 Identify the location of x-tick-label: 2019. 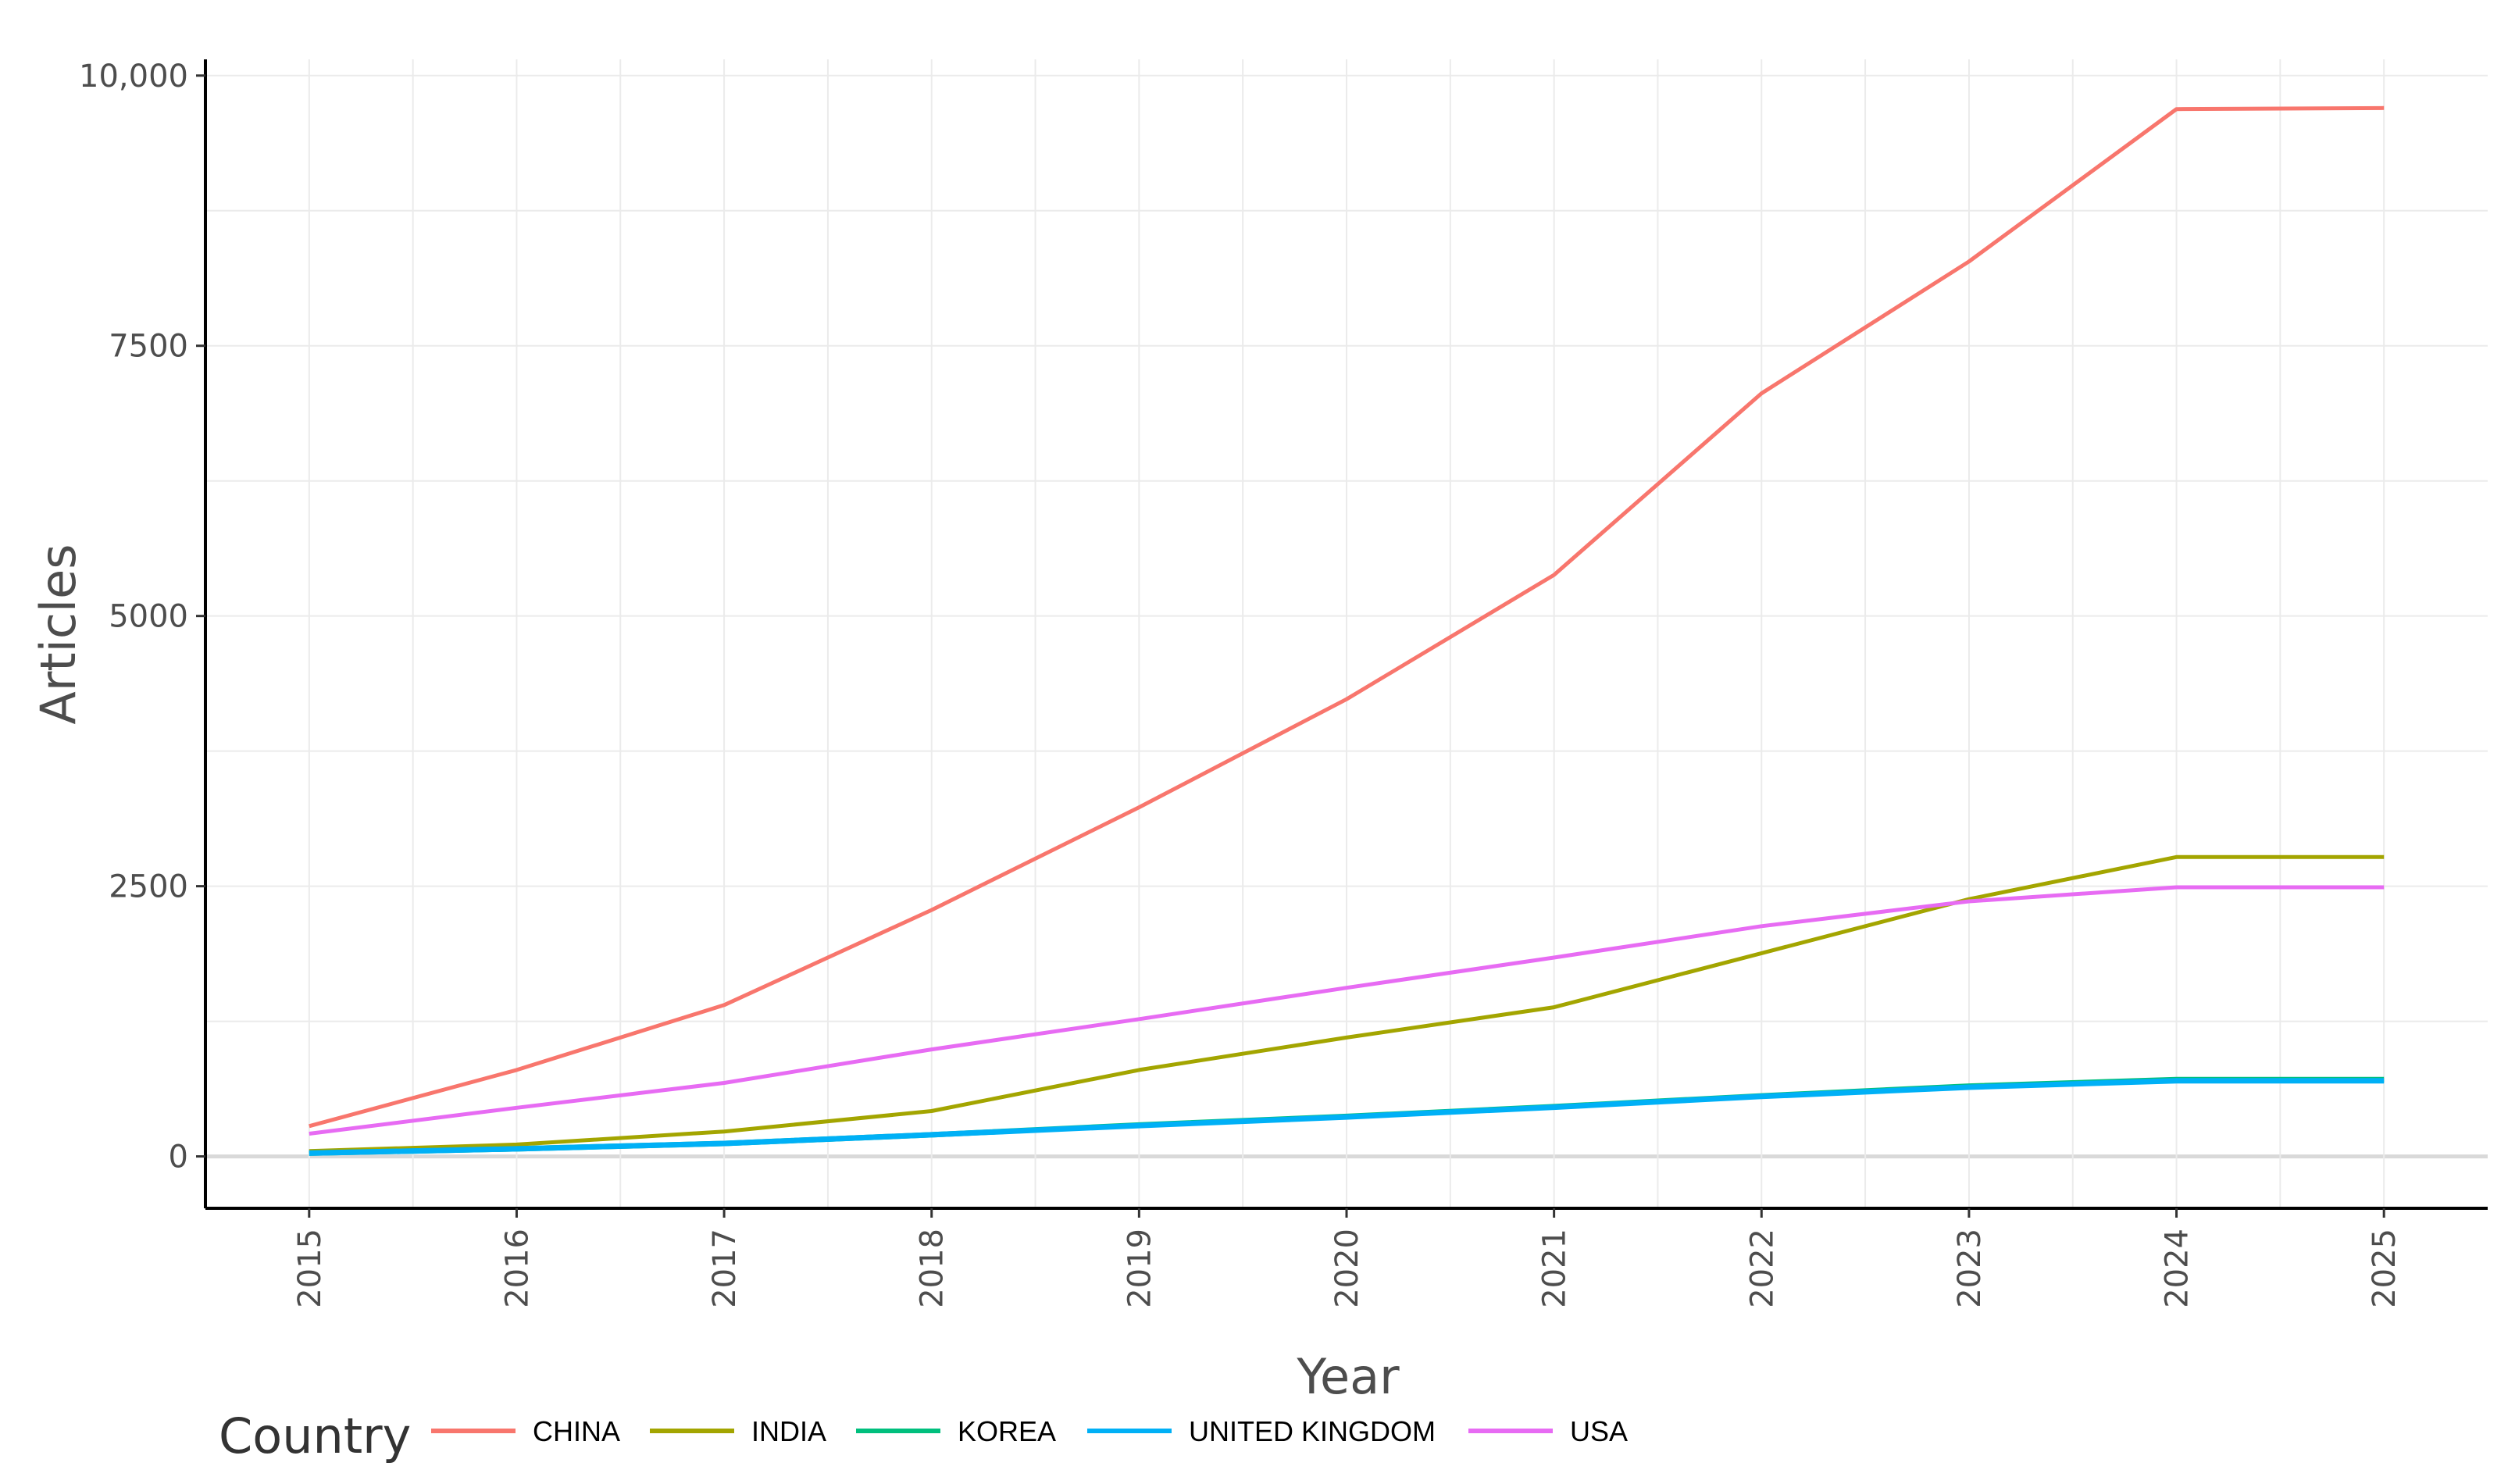
(1140, 1268).